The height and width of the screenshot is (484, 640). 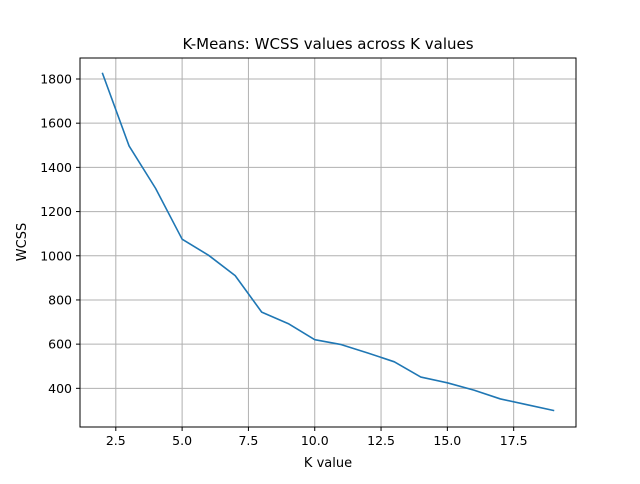 I want to click on y-tick-label: 800, so click(x=60, y=299).